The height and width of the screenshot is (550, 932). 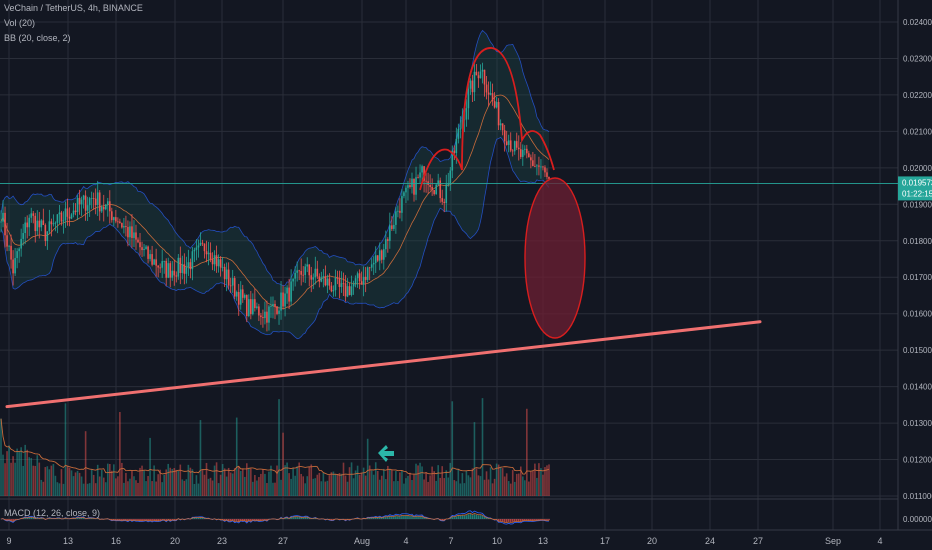 I want to click on head-and-shoulders-outline, so click(x=487, y=119).